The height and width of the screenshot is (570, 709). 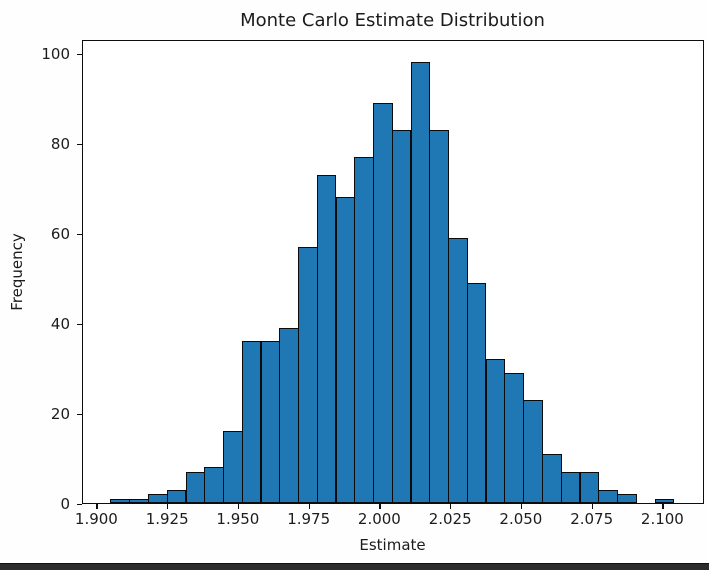 I want to click on x-tick-label: 2.100, so click(x=662, y=519).